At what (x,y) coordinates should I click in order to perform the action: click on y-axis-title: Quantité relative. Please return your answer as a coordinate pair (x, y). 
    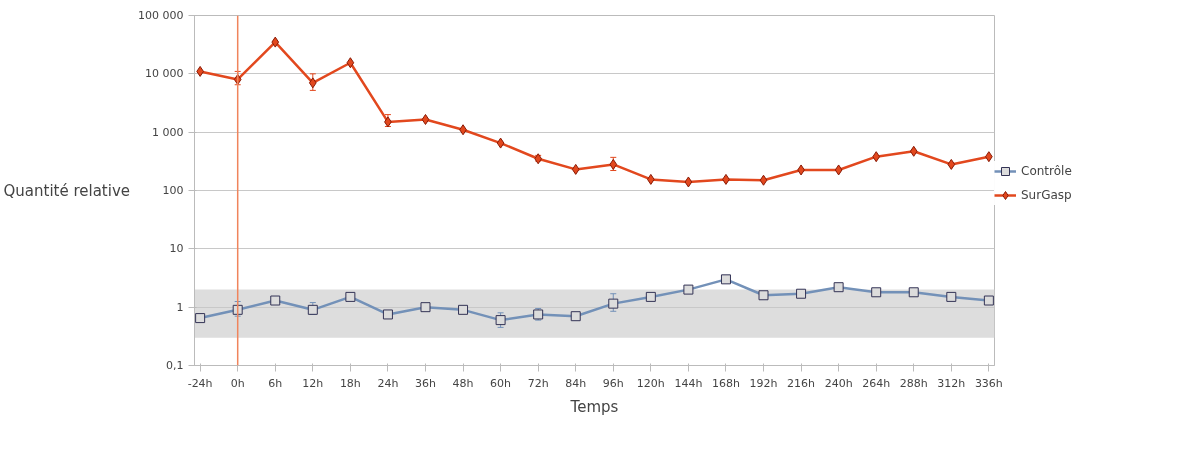
    Looking at the image, I should click on (67, 190).